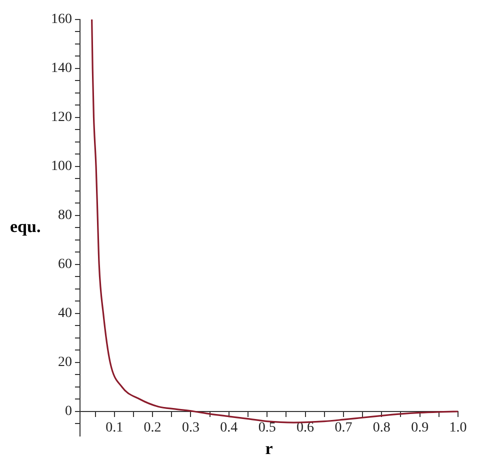 The image size is (480, 468). Describe the element at coordinates (458, 428) in the screenshot. I see `x-tick-label: 1.0` at that location.